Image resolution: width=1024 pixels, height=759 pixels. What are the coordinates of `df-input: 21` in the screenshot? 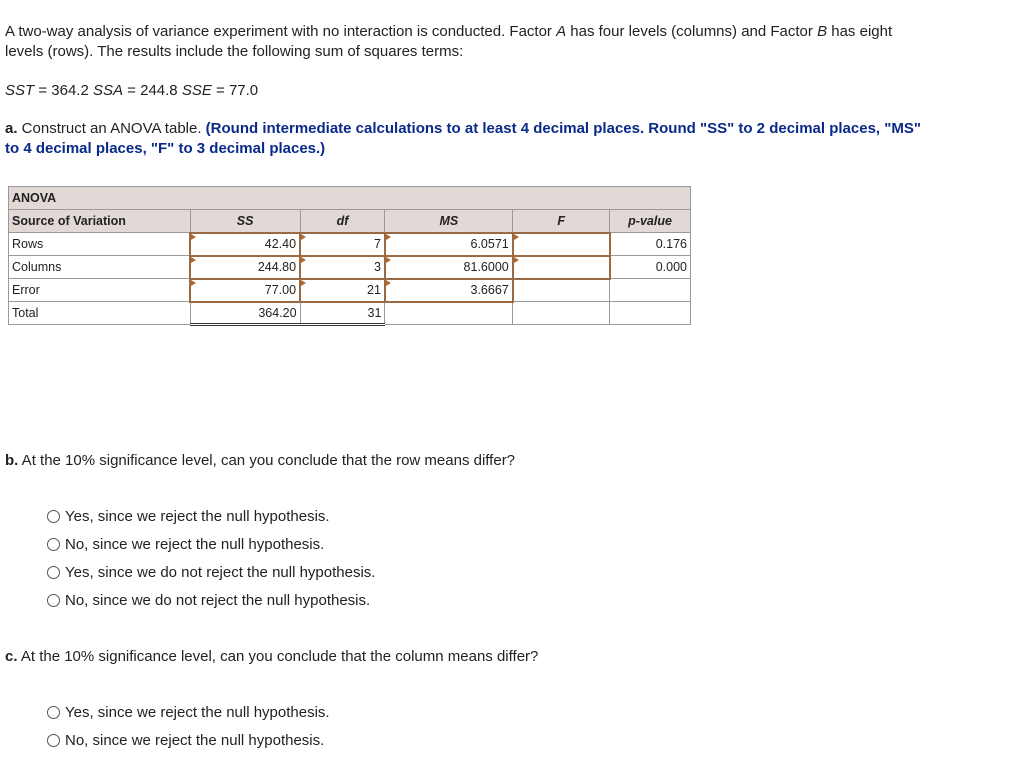 It's located at (342, 290).